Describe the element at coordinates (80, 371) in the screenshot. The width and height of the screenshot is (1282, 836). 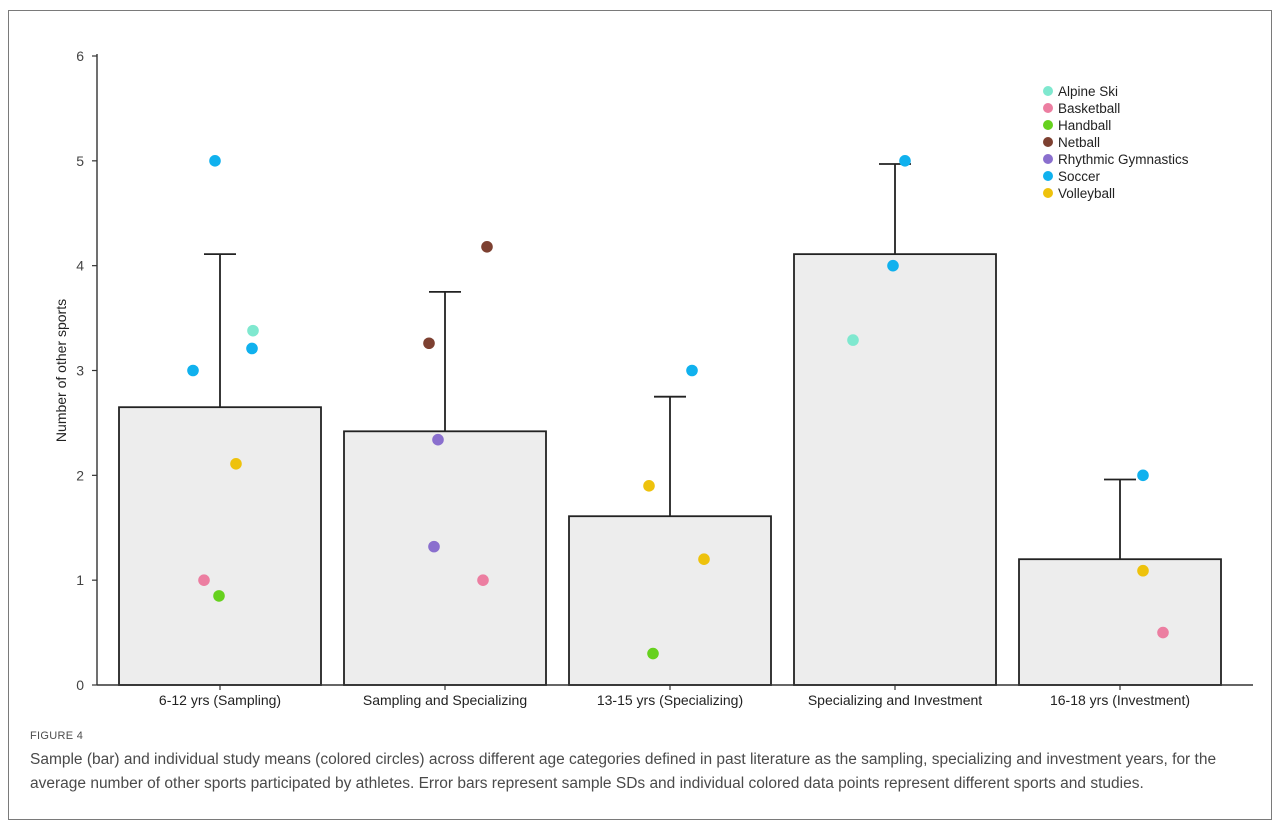
I see `y-tick-label: 3` at that location.